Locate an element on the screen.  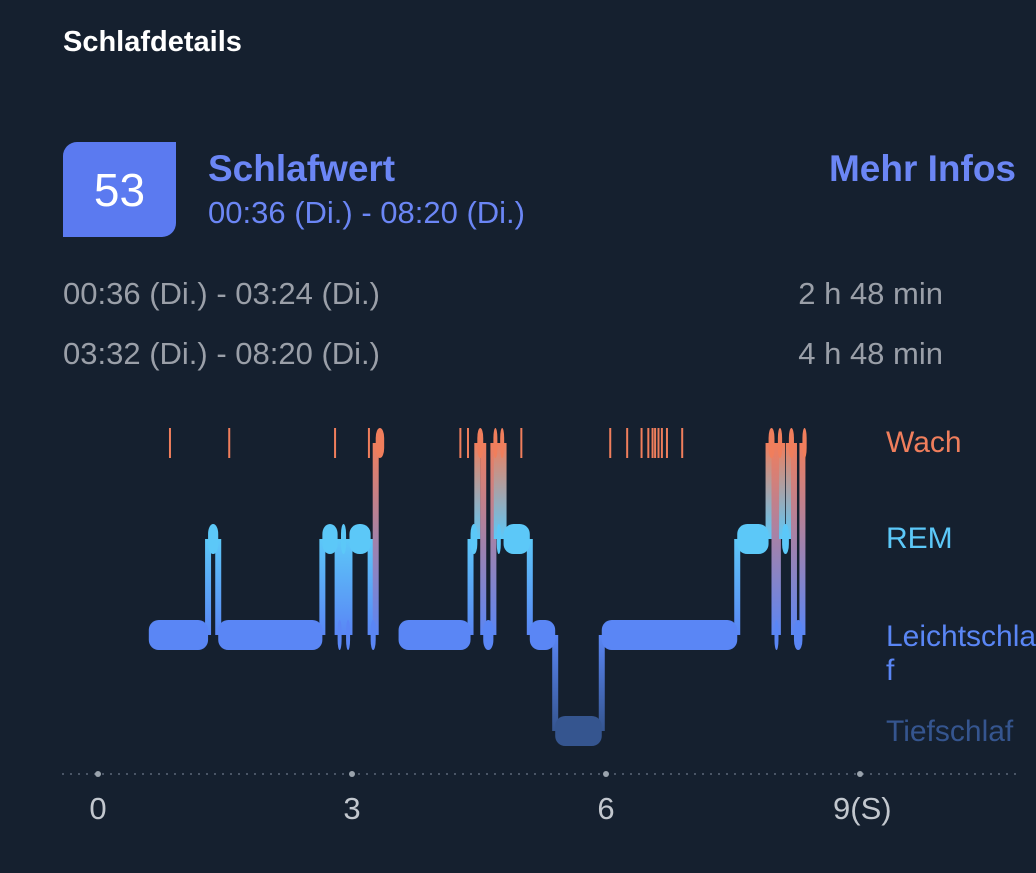
sleep-score-time-range: 00:36 (Di.) - 08:20 (Di.) is located at coordinates (366, 212).